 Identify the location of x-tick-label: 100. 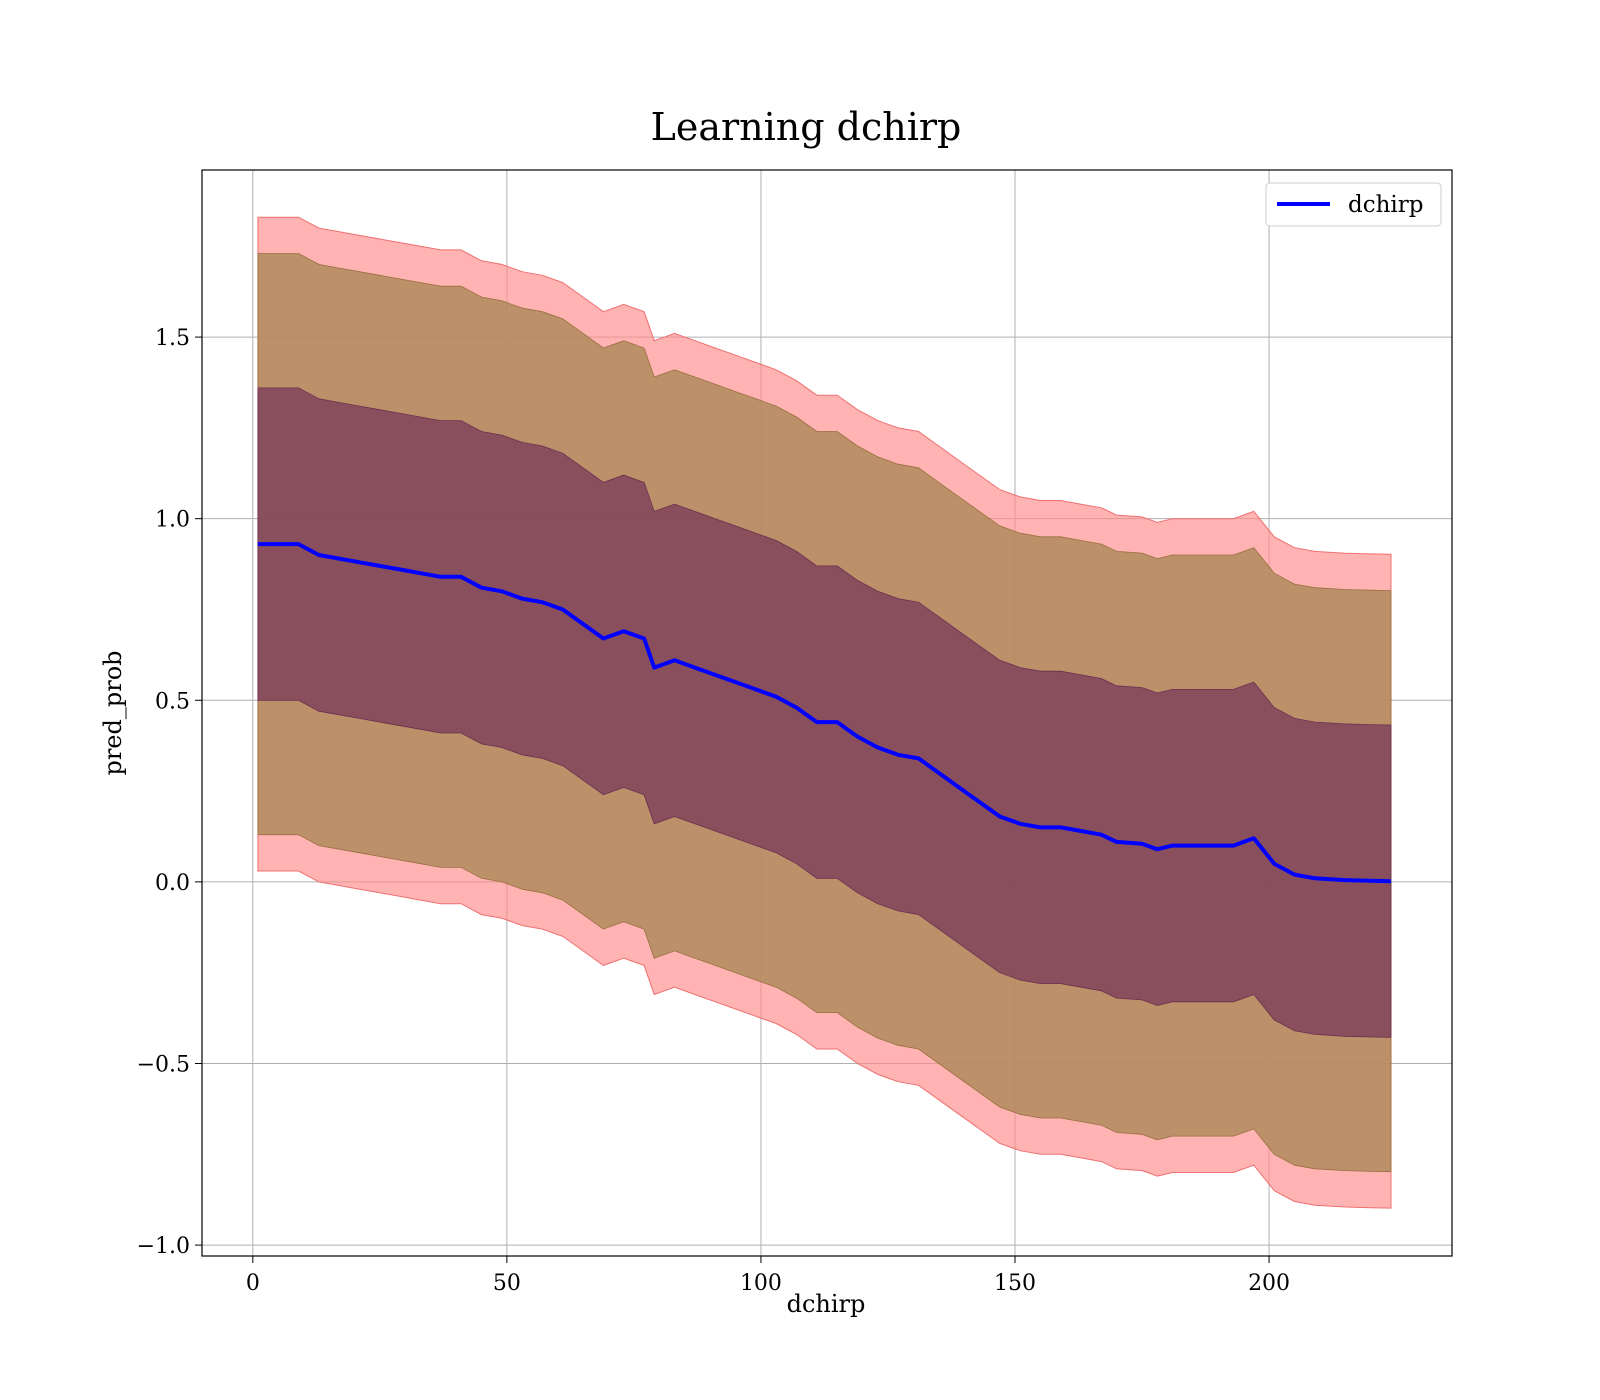
(761, 1283).